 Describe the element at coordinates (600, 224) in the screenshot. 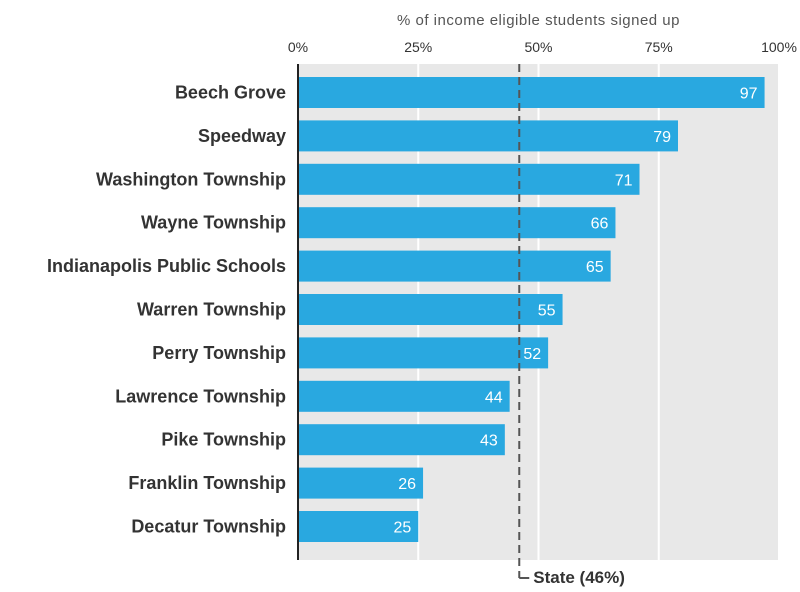

I see `bar-value-label: 66` at that location.